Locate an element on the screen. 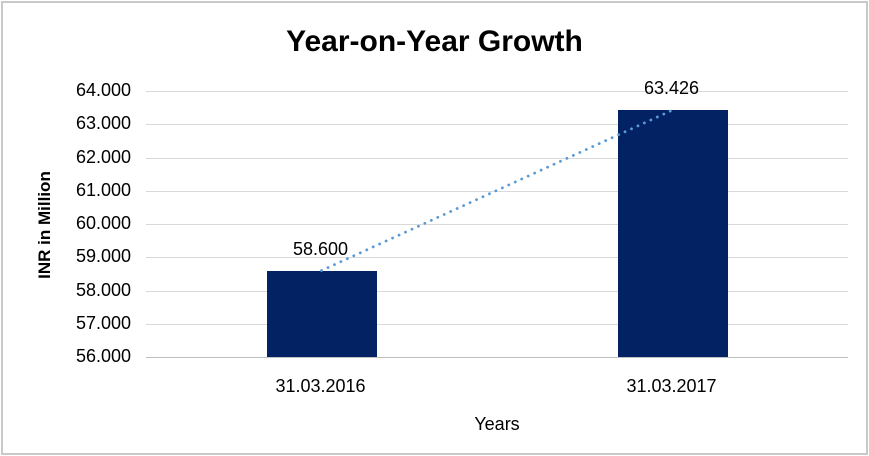  y-tick-label: 64.000 is located at coordinates (103, 90).